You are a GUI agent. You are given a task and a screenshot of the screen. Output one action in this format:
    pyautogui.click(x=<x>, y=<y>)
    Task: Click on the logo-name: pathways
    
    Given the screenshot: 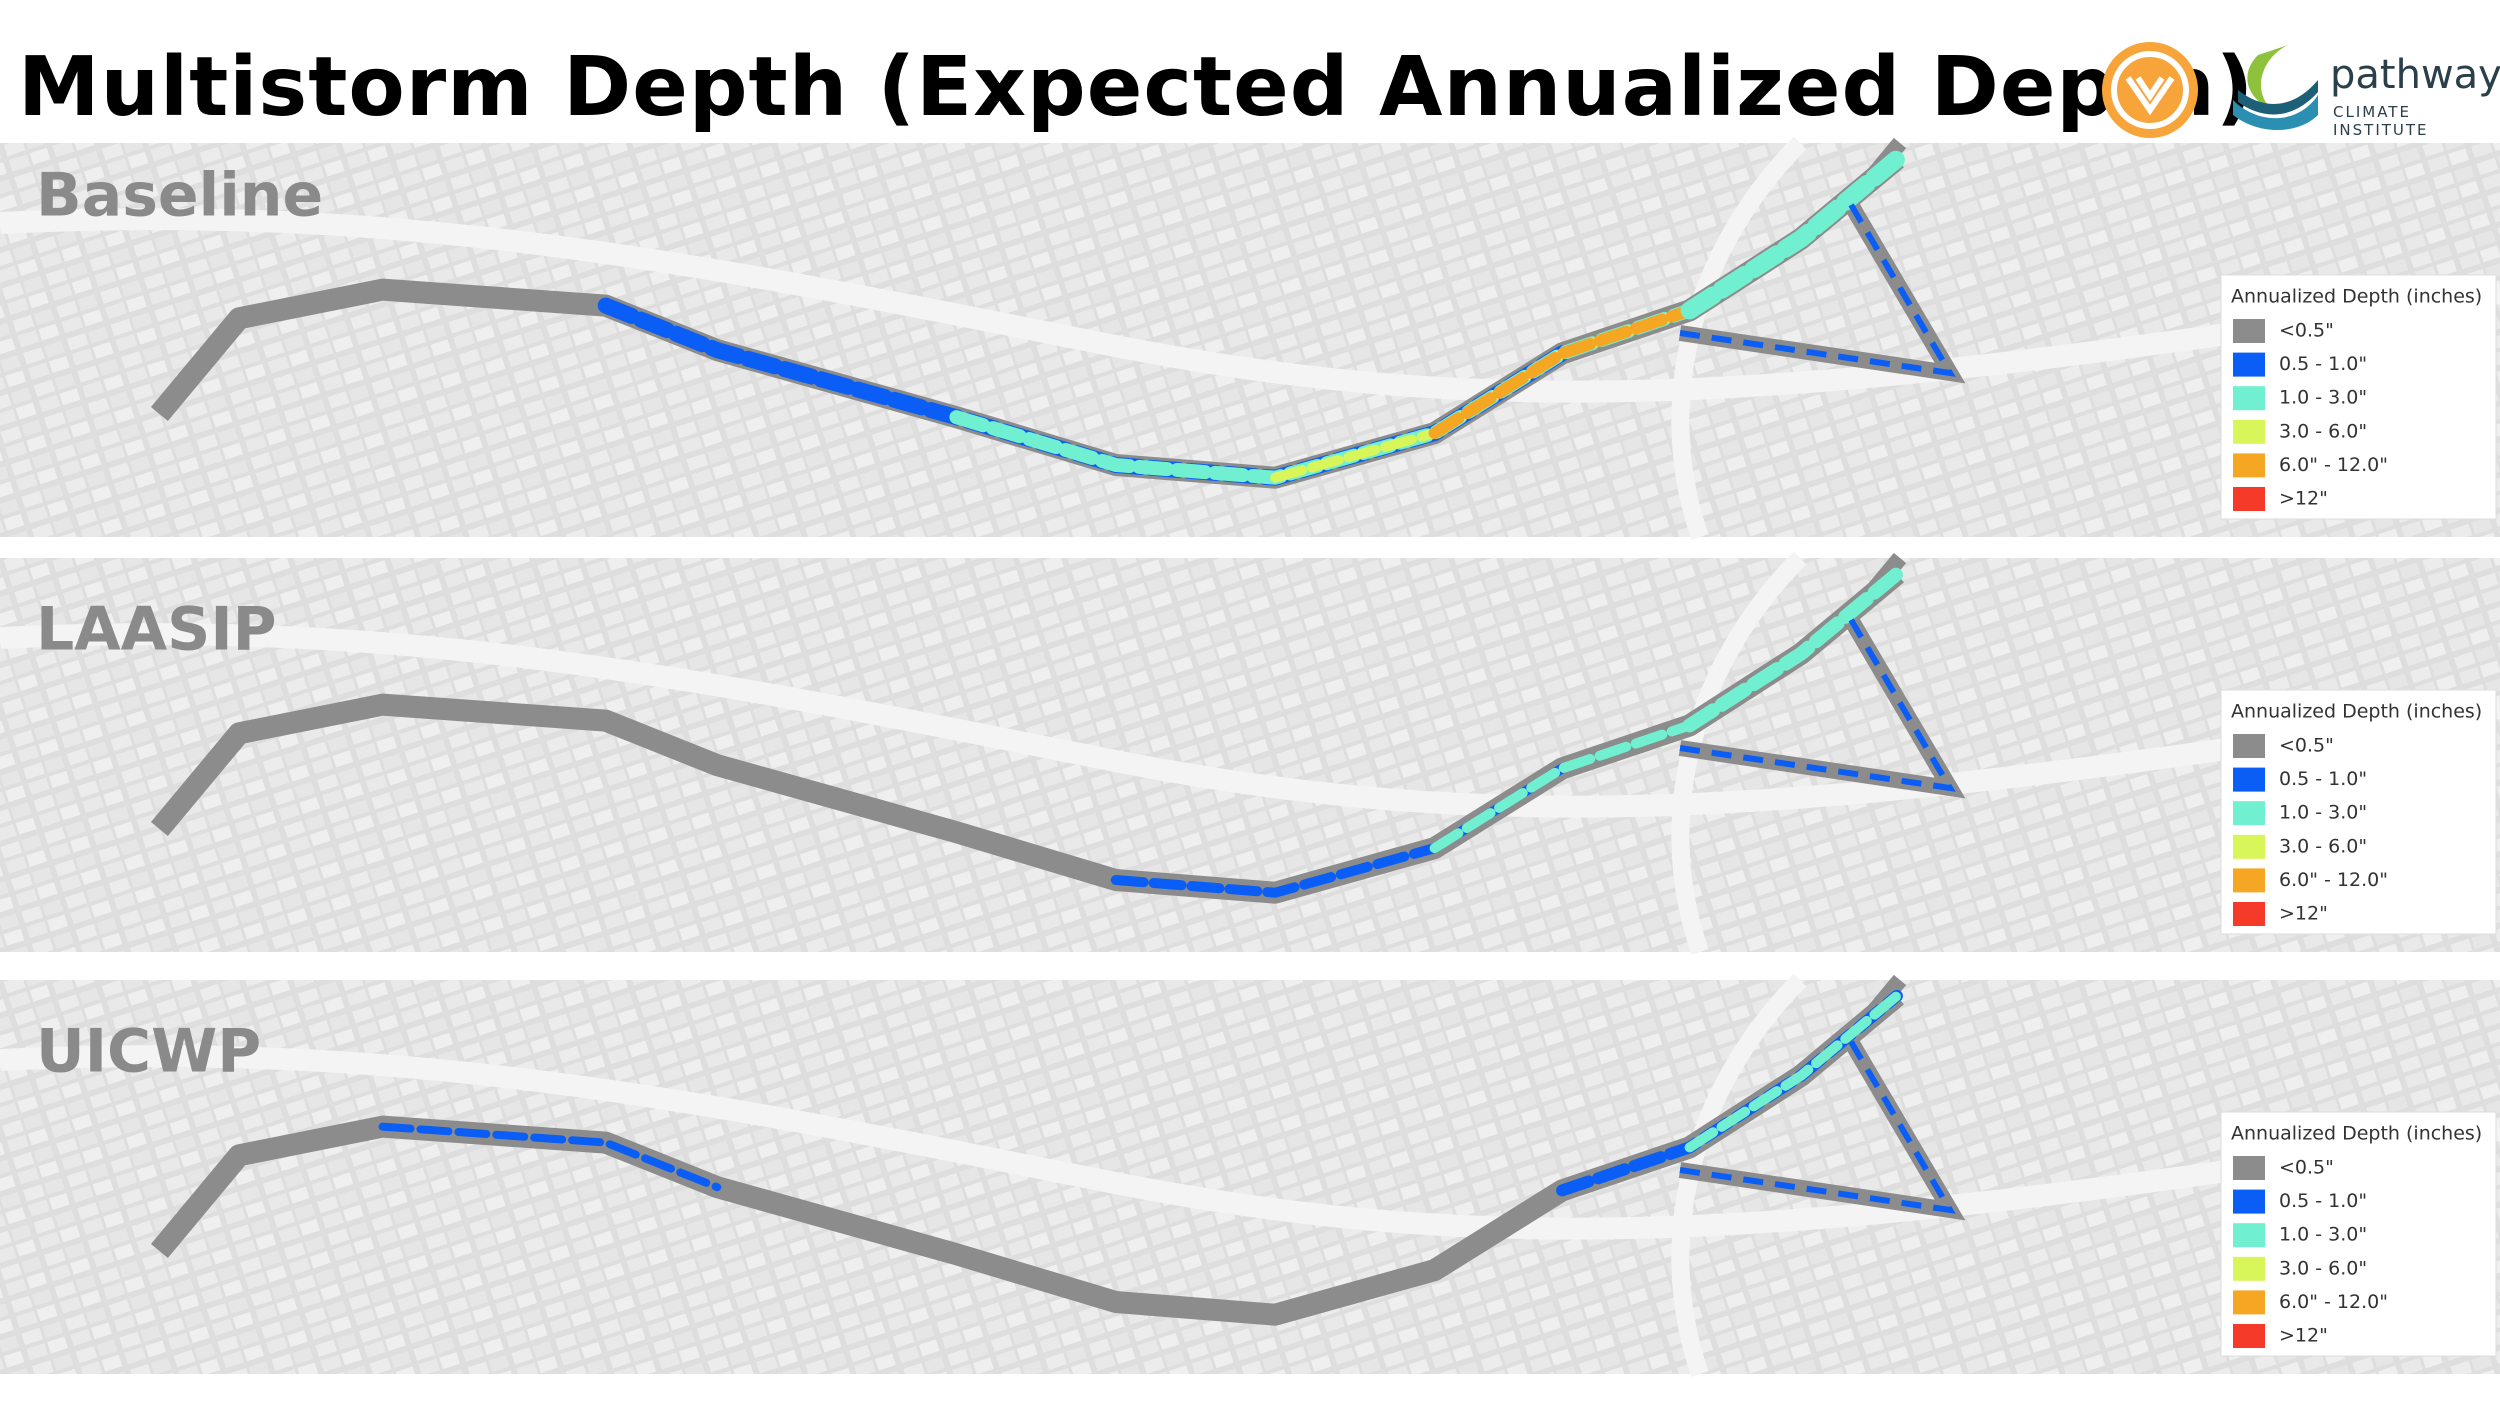 What is the action you would take?
    pyautogui.click(x=2415, y=75)
    